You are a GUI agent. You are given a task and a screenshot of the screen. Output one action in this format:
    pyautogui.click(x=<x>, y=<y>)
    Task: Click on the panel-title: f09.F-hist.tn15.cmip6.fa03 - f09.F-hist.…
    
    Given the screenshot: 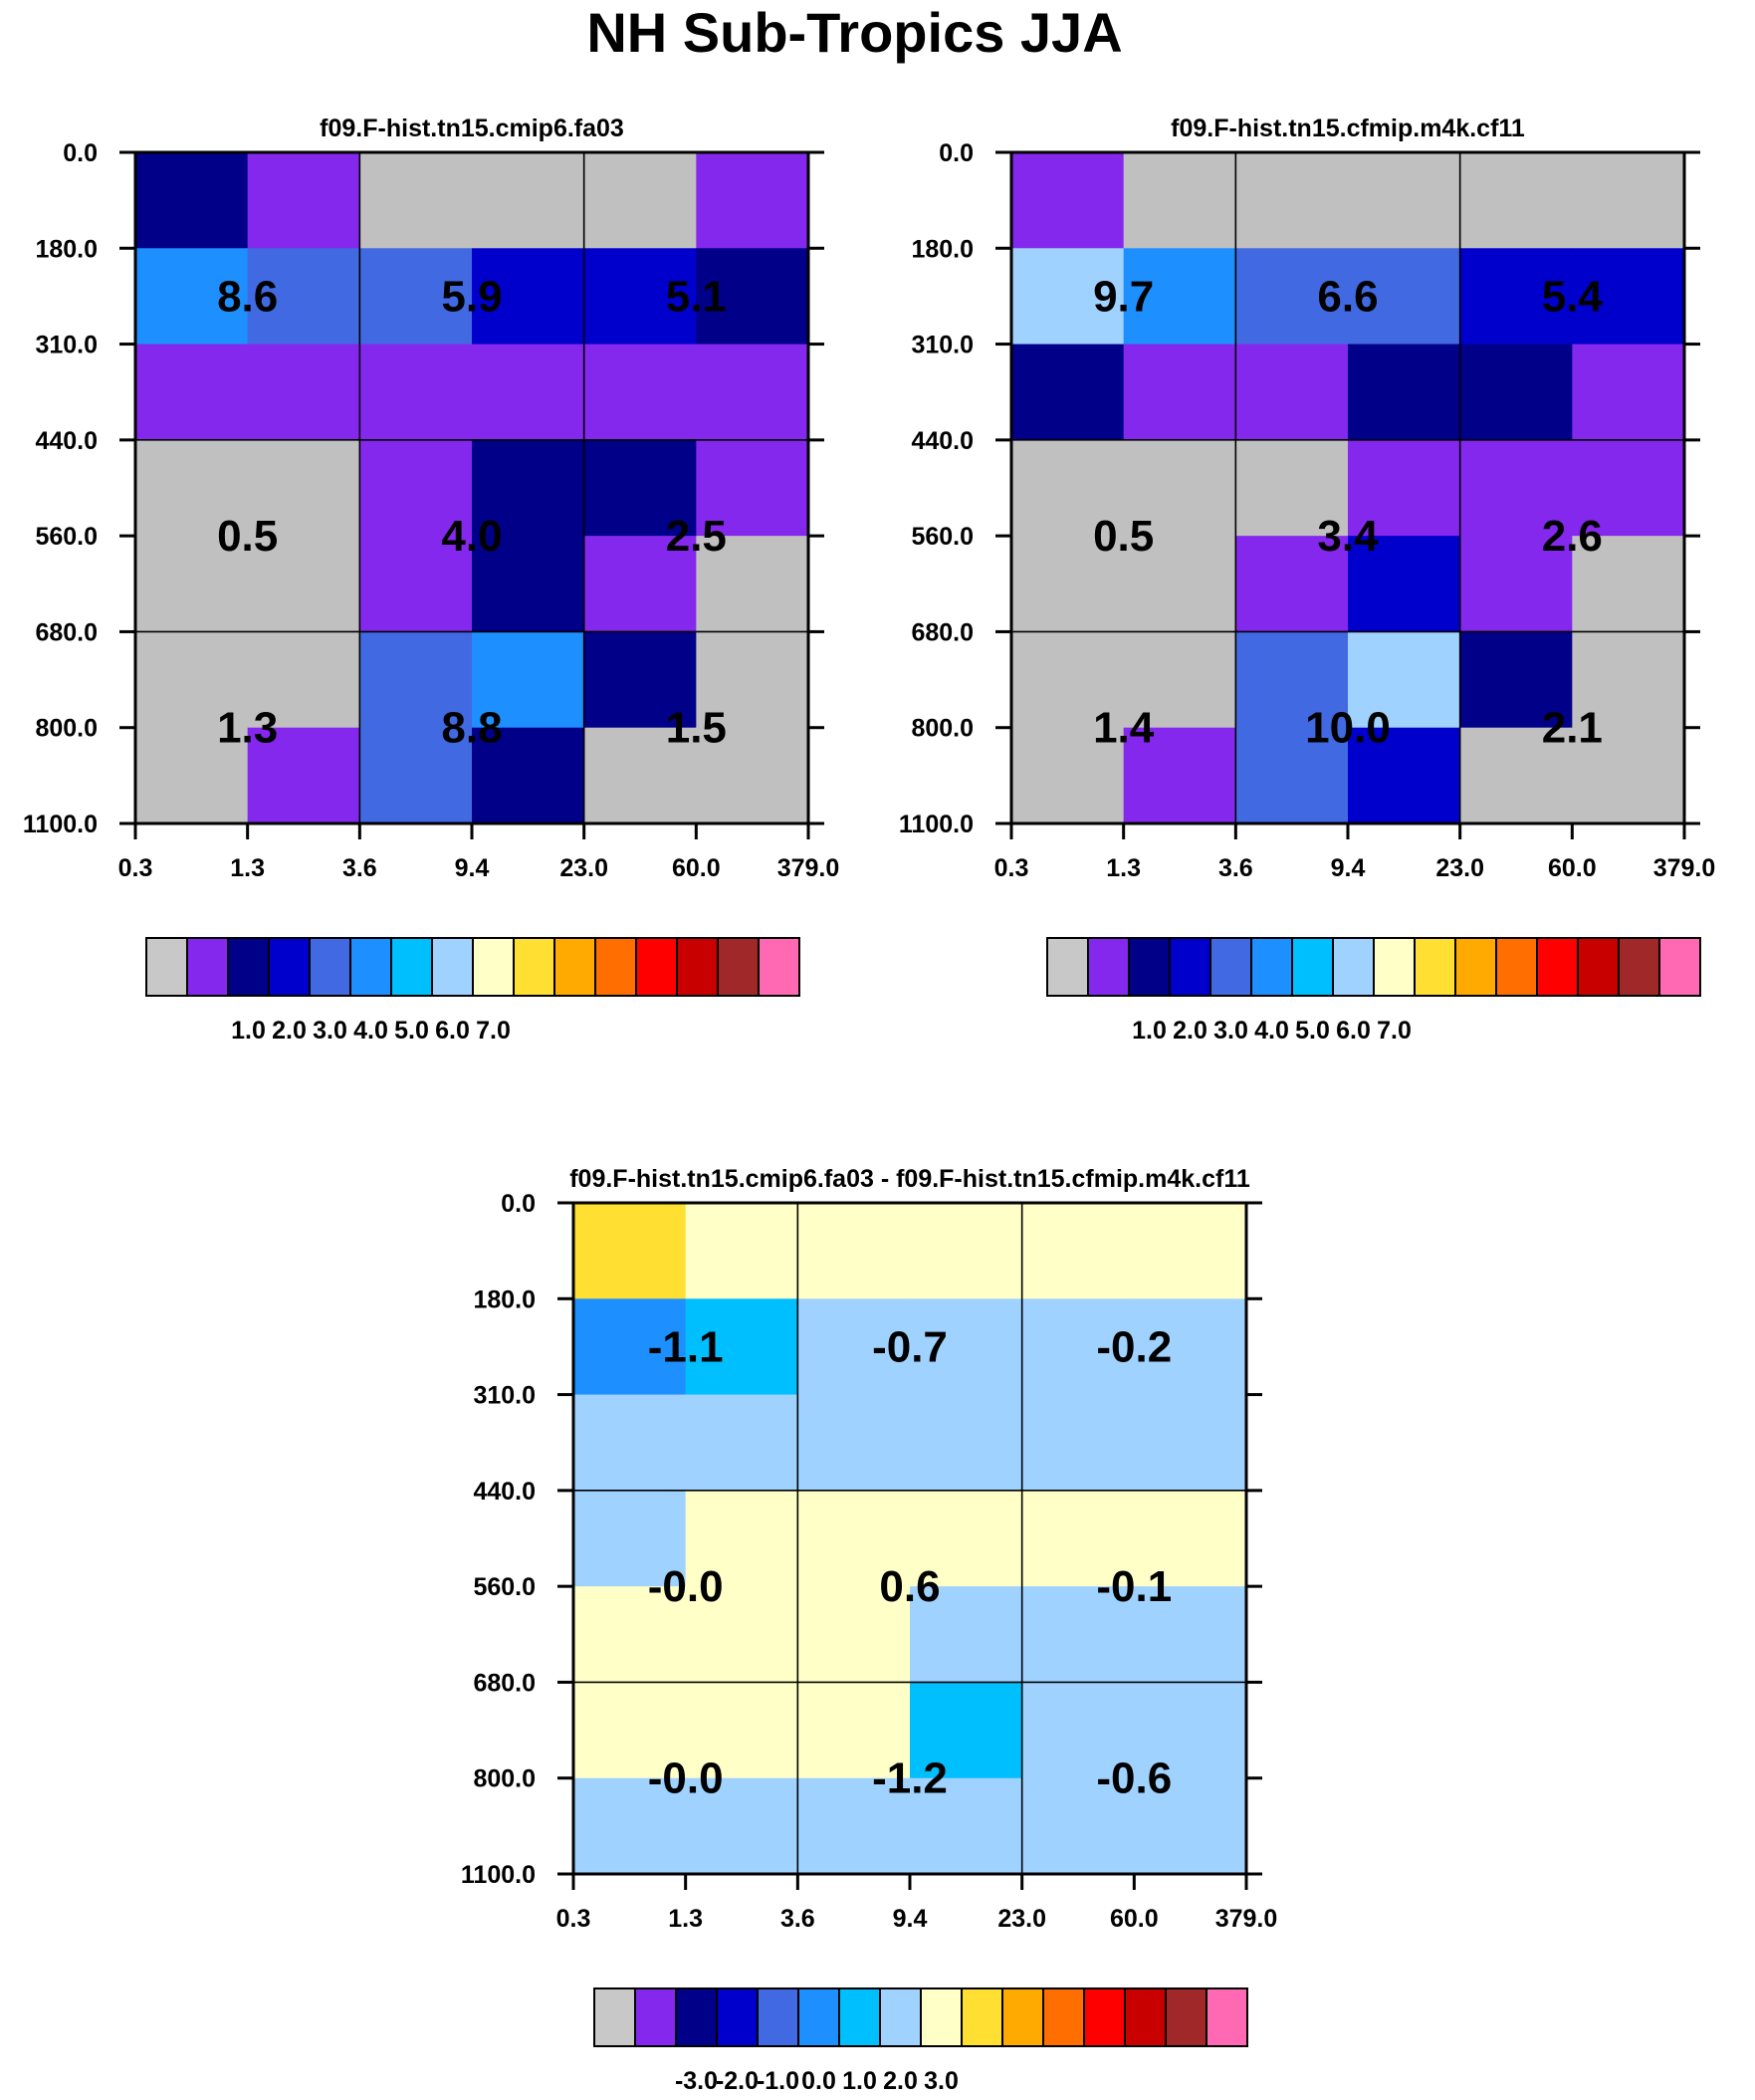 What is the action you would take?
    pyautogui.click(x=909, y=1179)
    